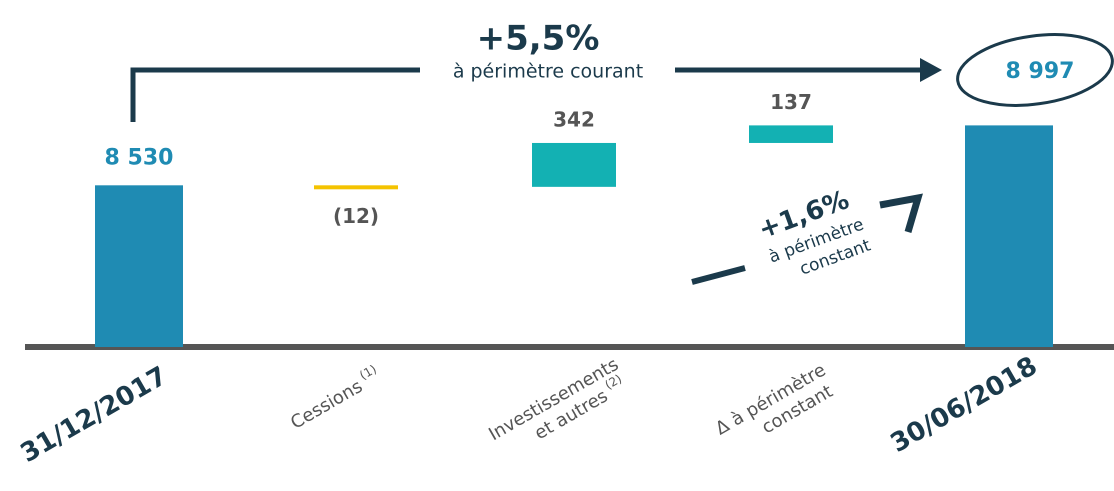 The image size is (1114, 491). I want to click on annotation-small: à périmètre courant, so click(548, 72).